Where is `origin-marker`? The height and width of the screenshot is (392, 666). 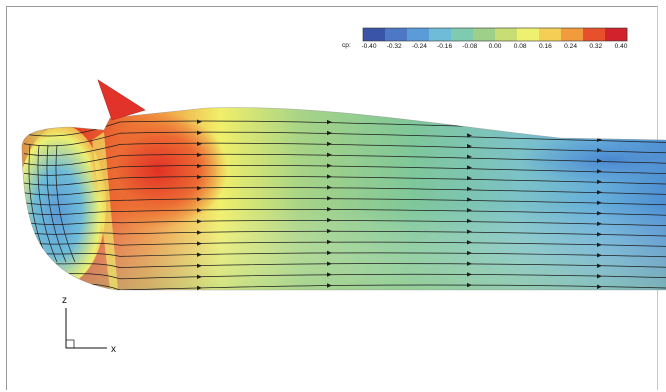
origin-marker is located at coordinates (70, 344).